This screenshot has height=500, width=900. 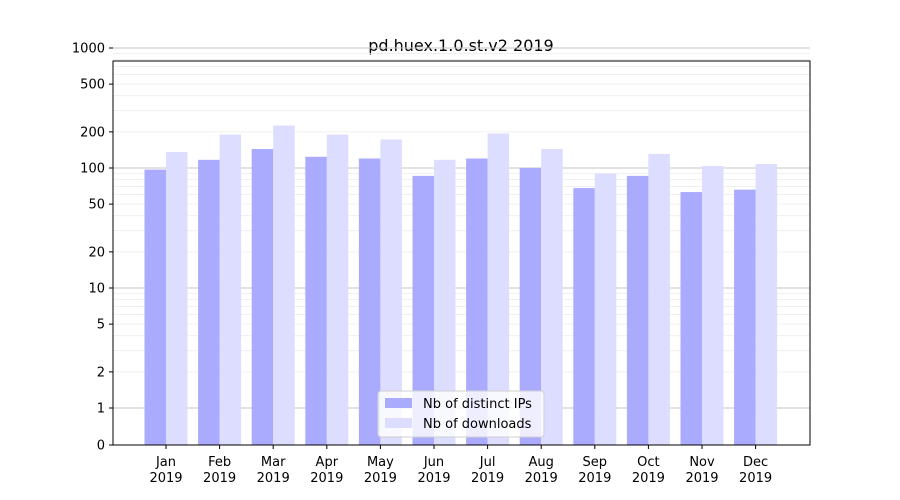 I want to click on legend: Nb of distinct IPs Nb of downloads, so click(x=461, y=414).